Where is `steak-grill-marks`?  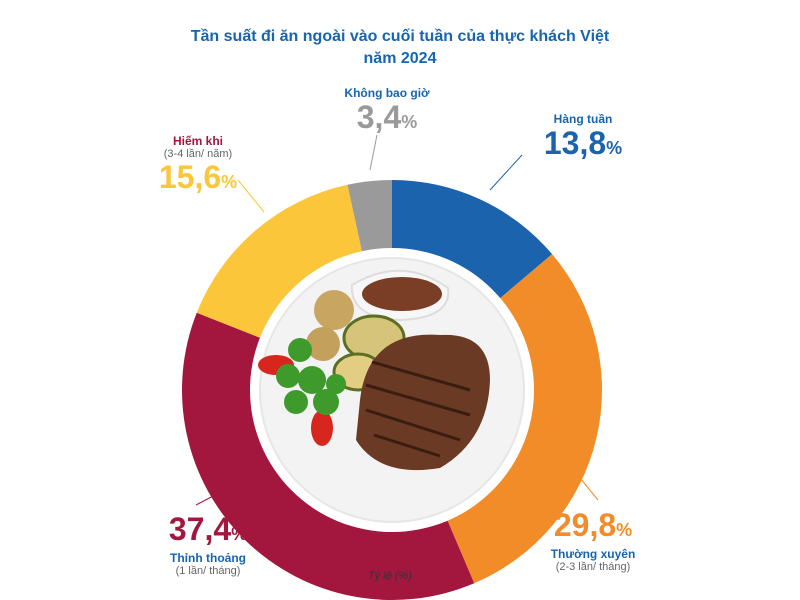 steak-grill-marks is located at coordinates (418, 409).